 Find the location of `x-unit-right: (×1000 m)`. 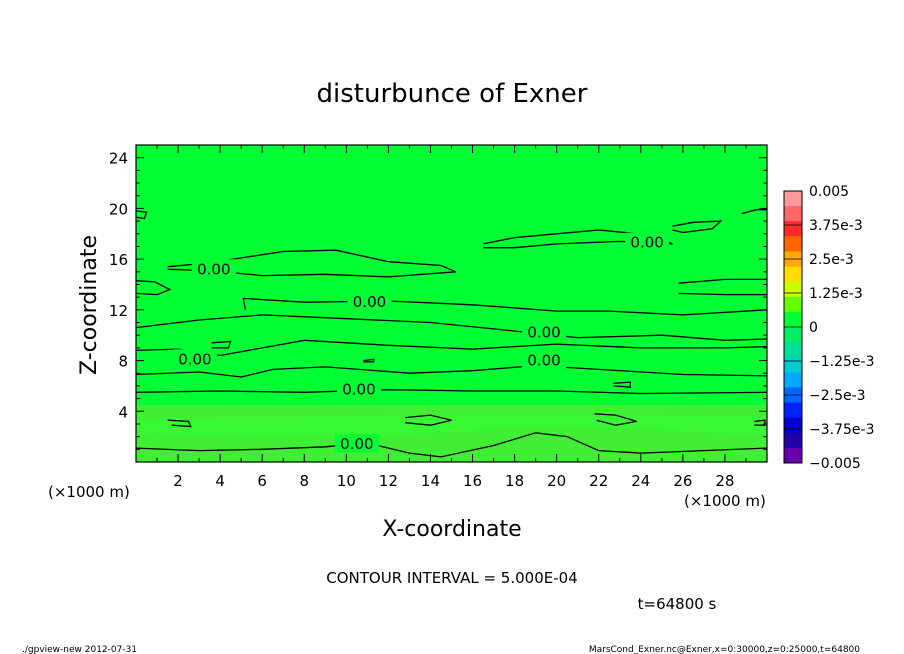

x-unit-right: (×1000 m) is located at coordinates (725, 501).